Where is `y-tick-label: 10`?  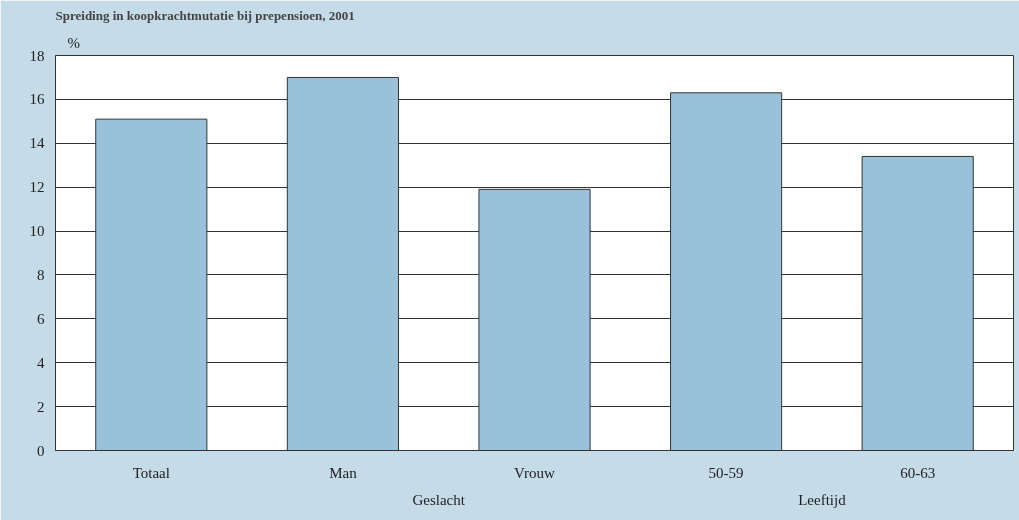
y-tick-label: 10 is located at coordinates (37, 231).